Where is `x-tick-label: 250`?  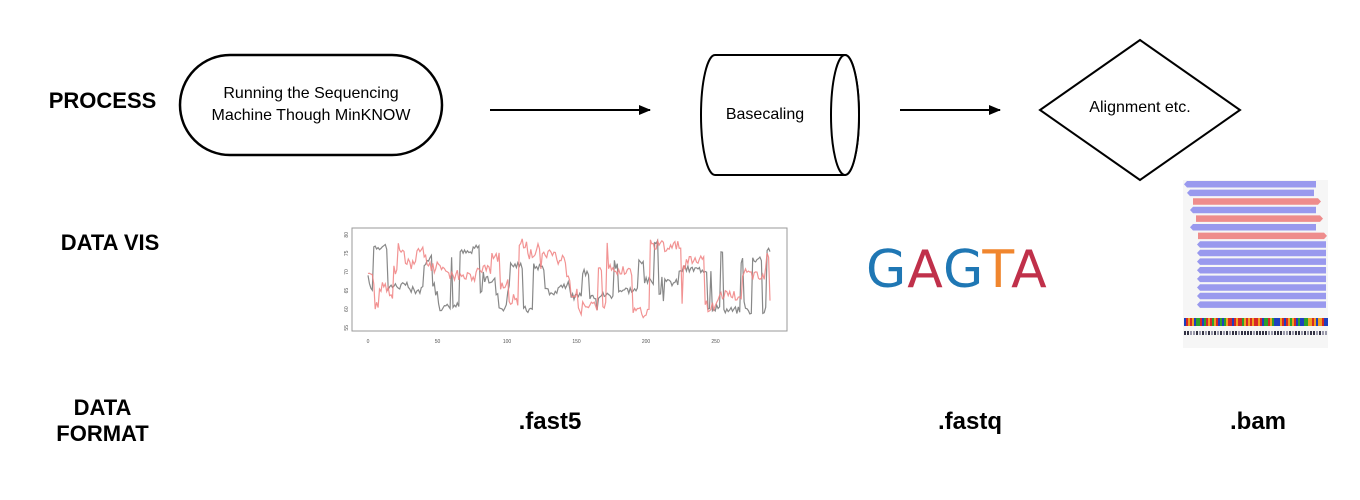 x-tick-label: 250 is located at coordinates (715, 342).